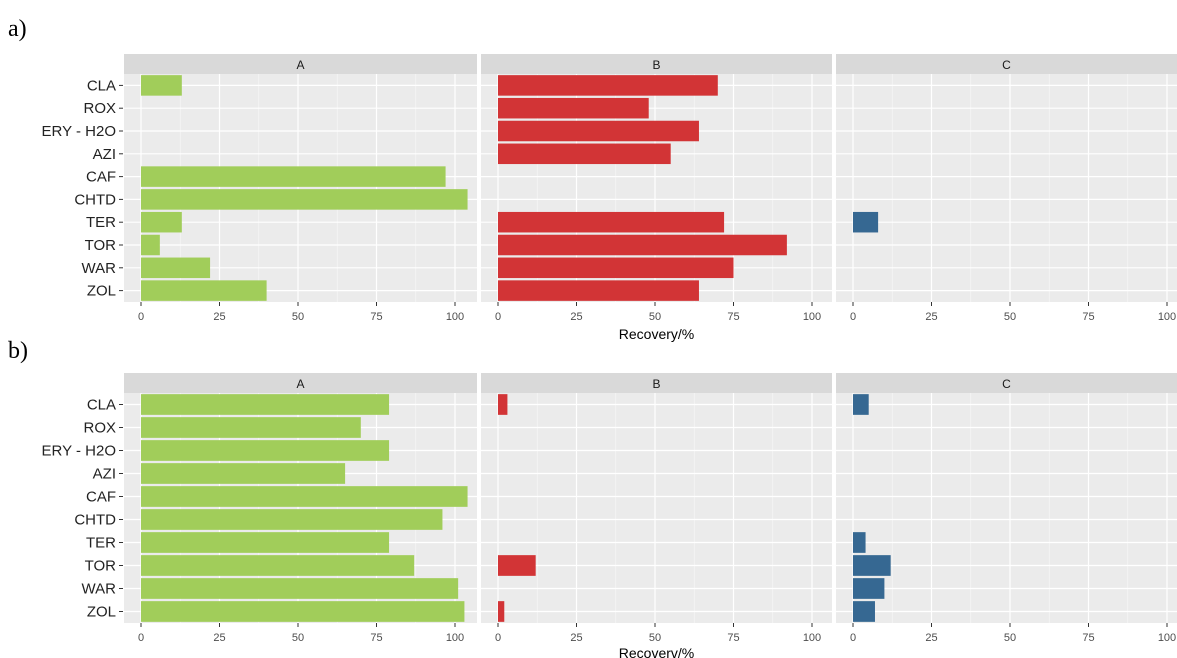 This screenshot has width=1177, height=658. What do you see at coordinates (656, 334) in the screenshot?
I see `x-axis-title: Recovery/%` at bounding box center [656, 334].